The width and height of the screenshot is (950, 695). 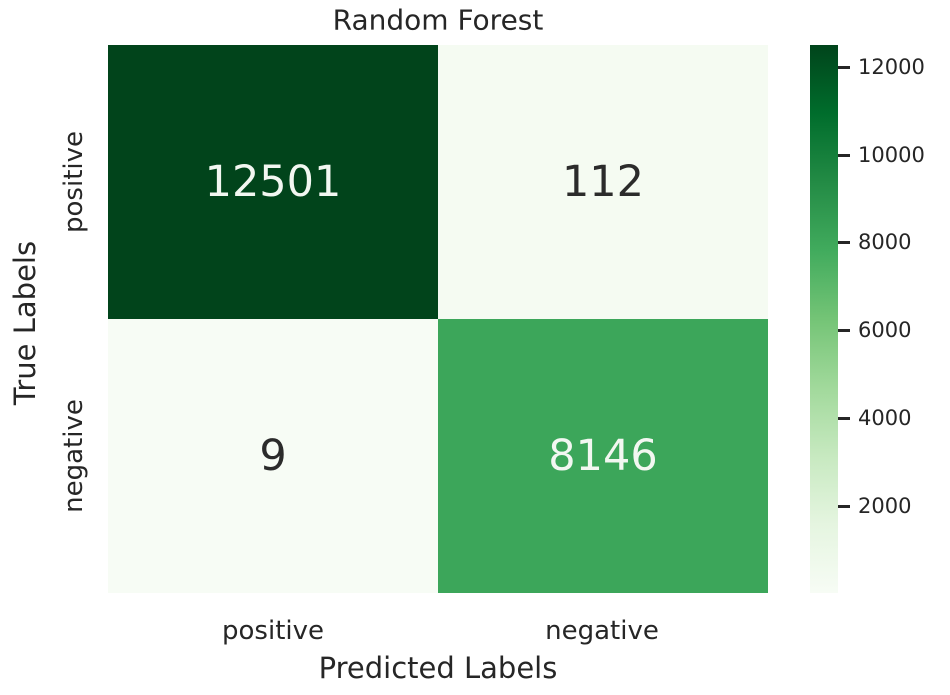 I want to click on cell-annotation: 8146, so click(x=603, y=455).